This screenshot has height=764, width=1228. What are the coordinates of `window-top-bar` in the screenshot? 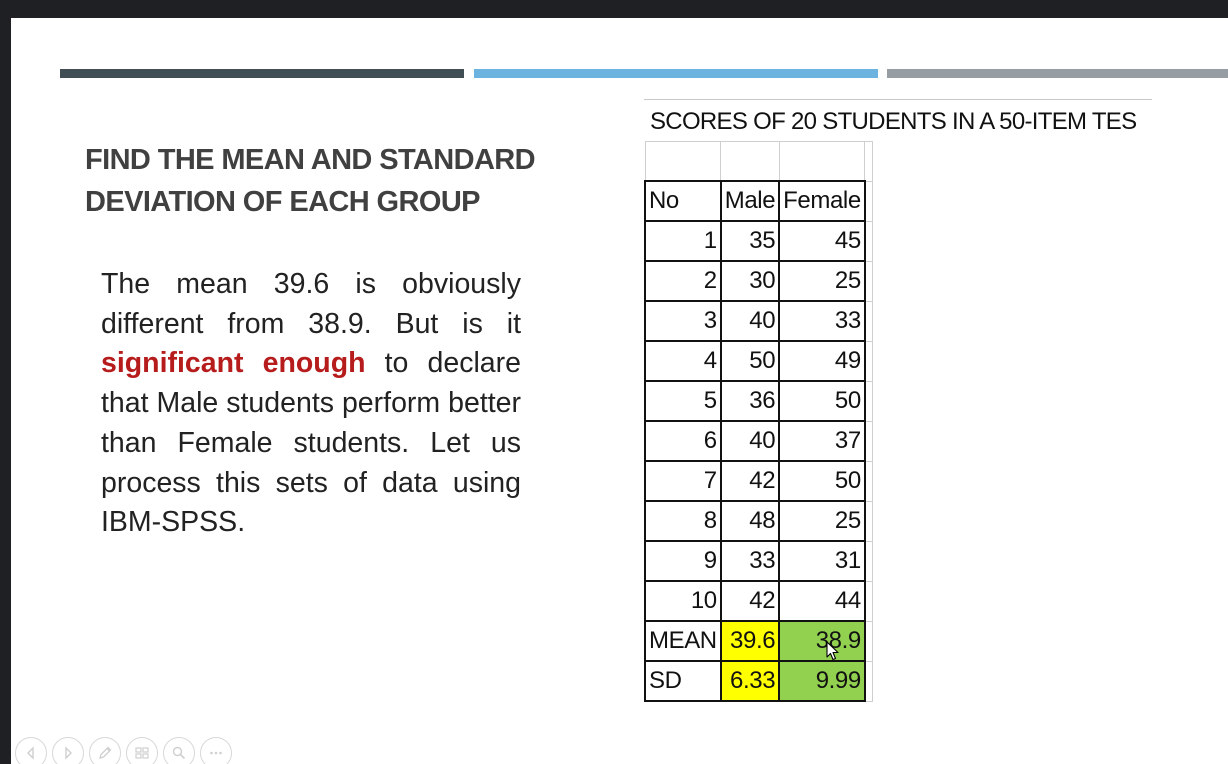 It's located at (614, 9).